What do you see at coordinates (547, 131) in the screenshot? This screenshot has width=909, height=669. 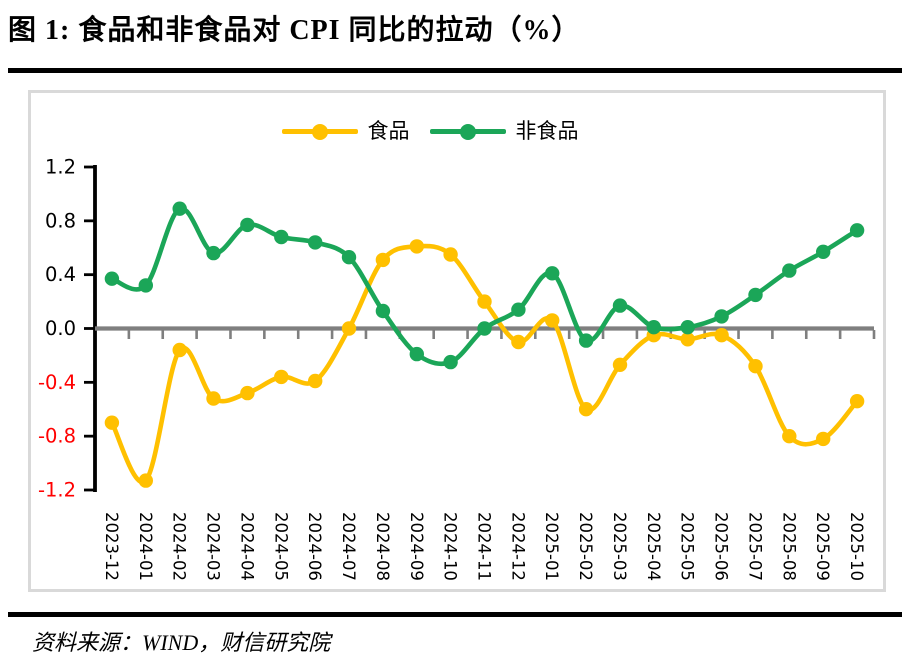 I see `legend-label-nonfood: 非食品` at bounding box center [547, 131].